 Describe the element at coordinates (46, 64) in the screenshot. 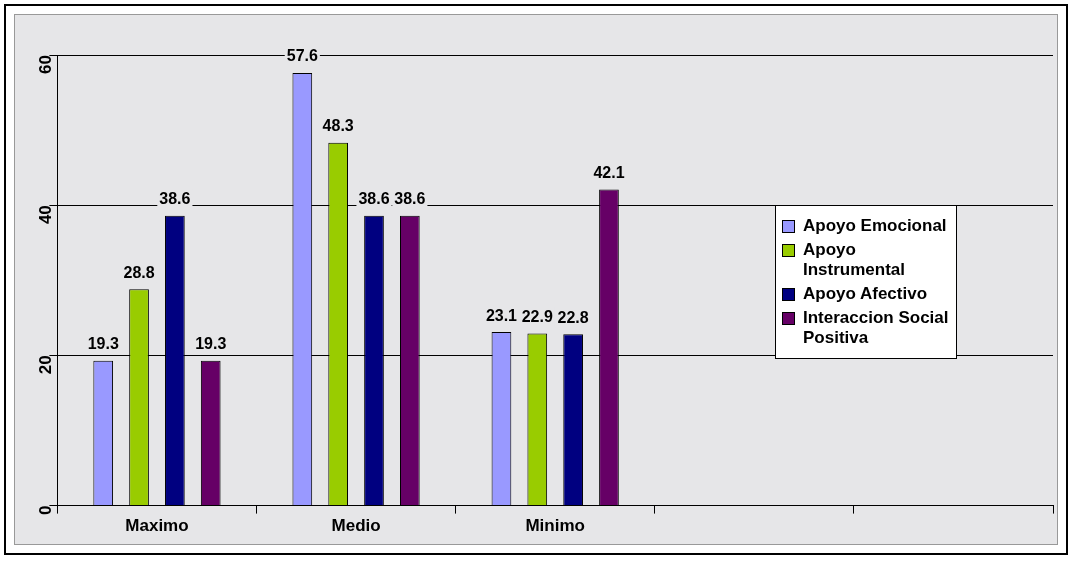

I see `y-tick-label: 60` at that location.